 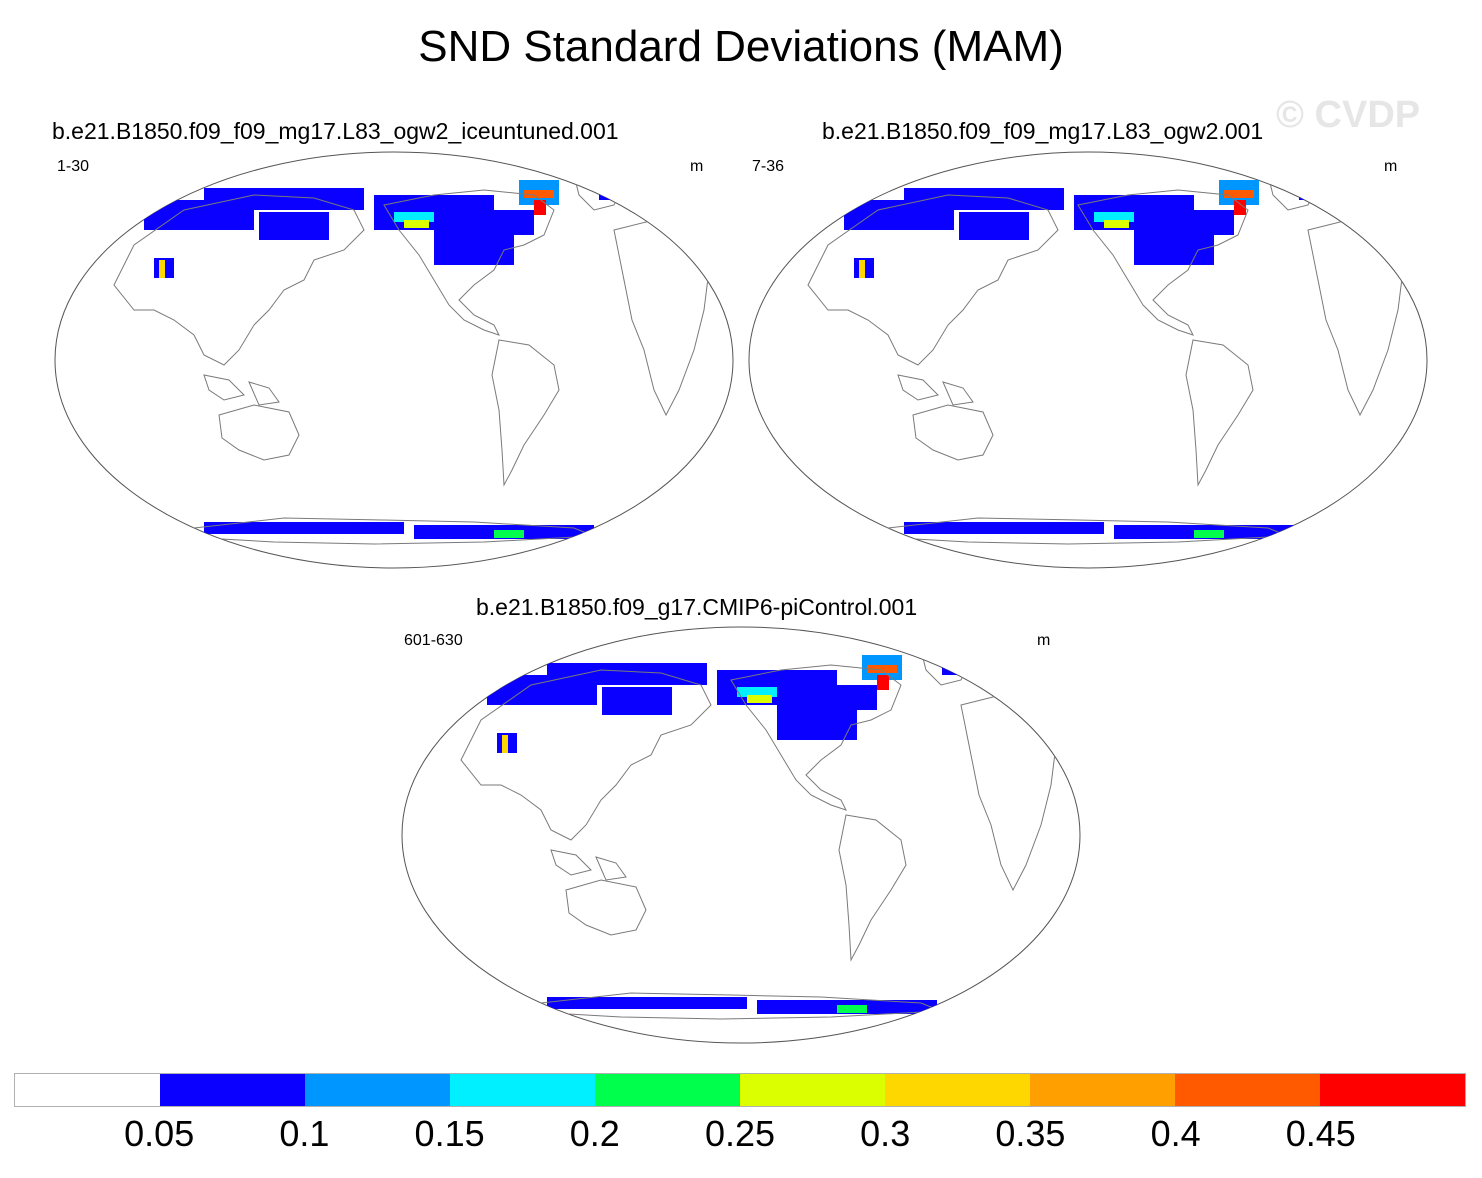 What do you see at coordinates (1175, 1133) in the screenshot?
I see `colorbar-label: 0.4` at bounding box center [1175, 1133].